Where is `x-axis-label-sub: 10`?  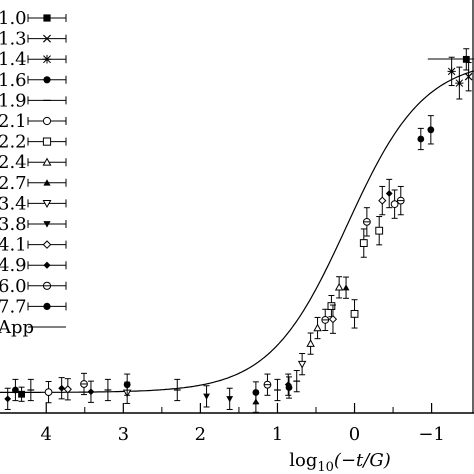 x-axis-label-sub: 10 is located at coordinates (325, 467).